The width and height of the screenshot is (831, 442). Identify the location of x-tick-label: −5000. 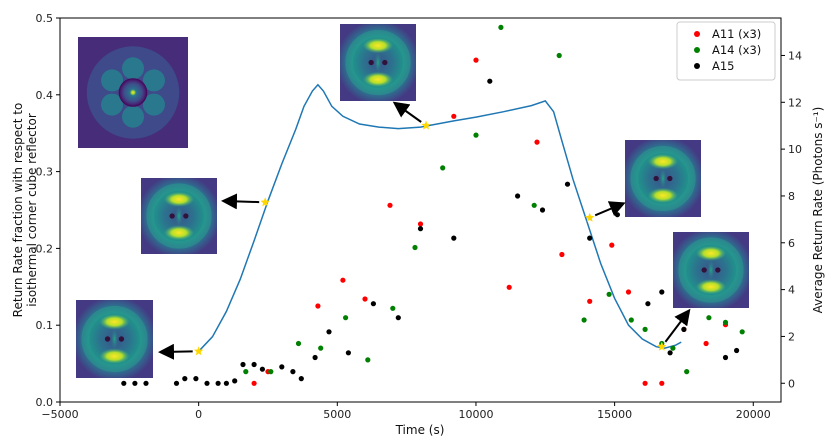
(59, 414).